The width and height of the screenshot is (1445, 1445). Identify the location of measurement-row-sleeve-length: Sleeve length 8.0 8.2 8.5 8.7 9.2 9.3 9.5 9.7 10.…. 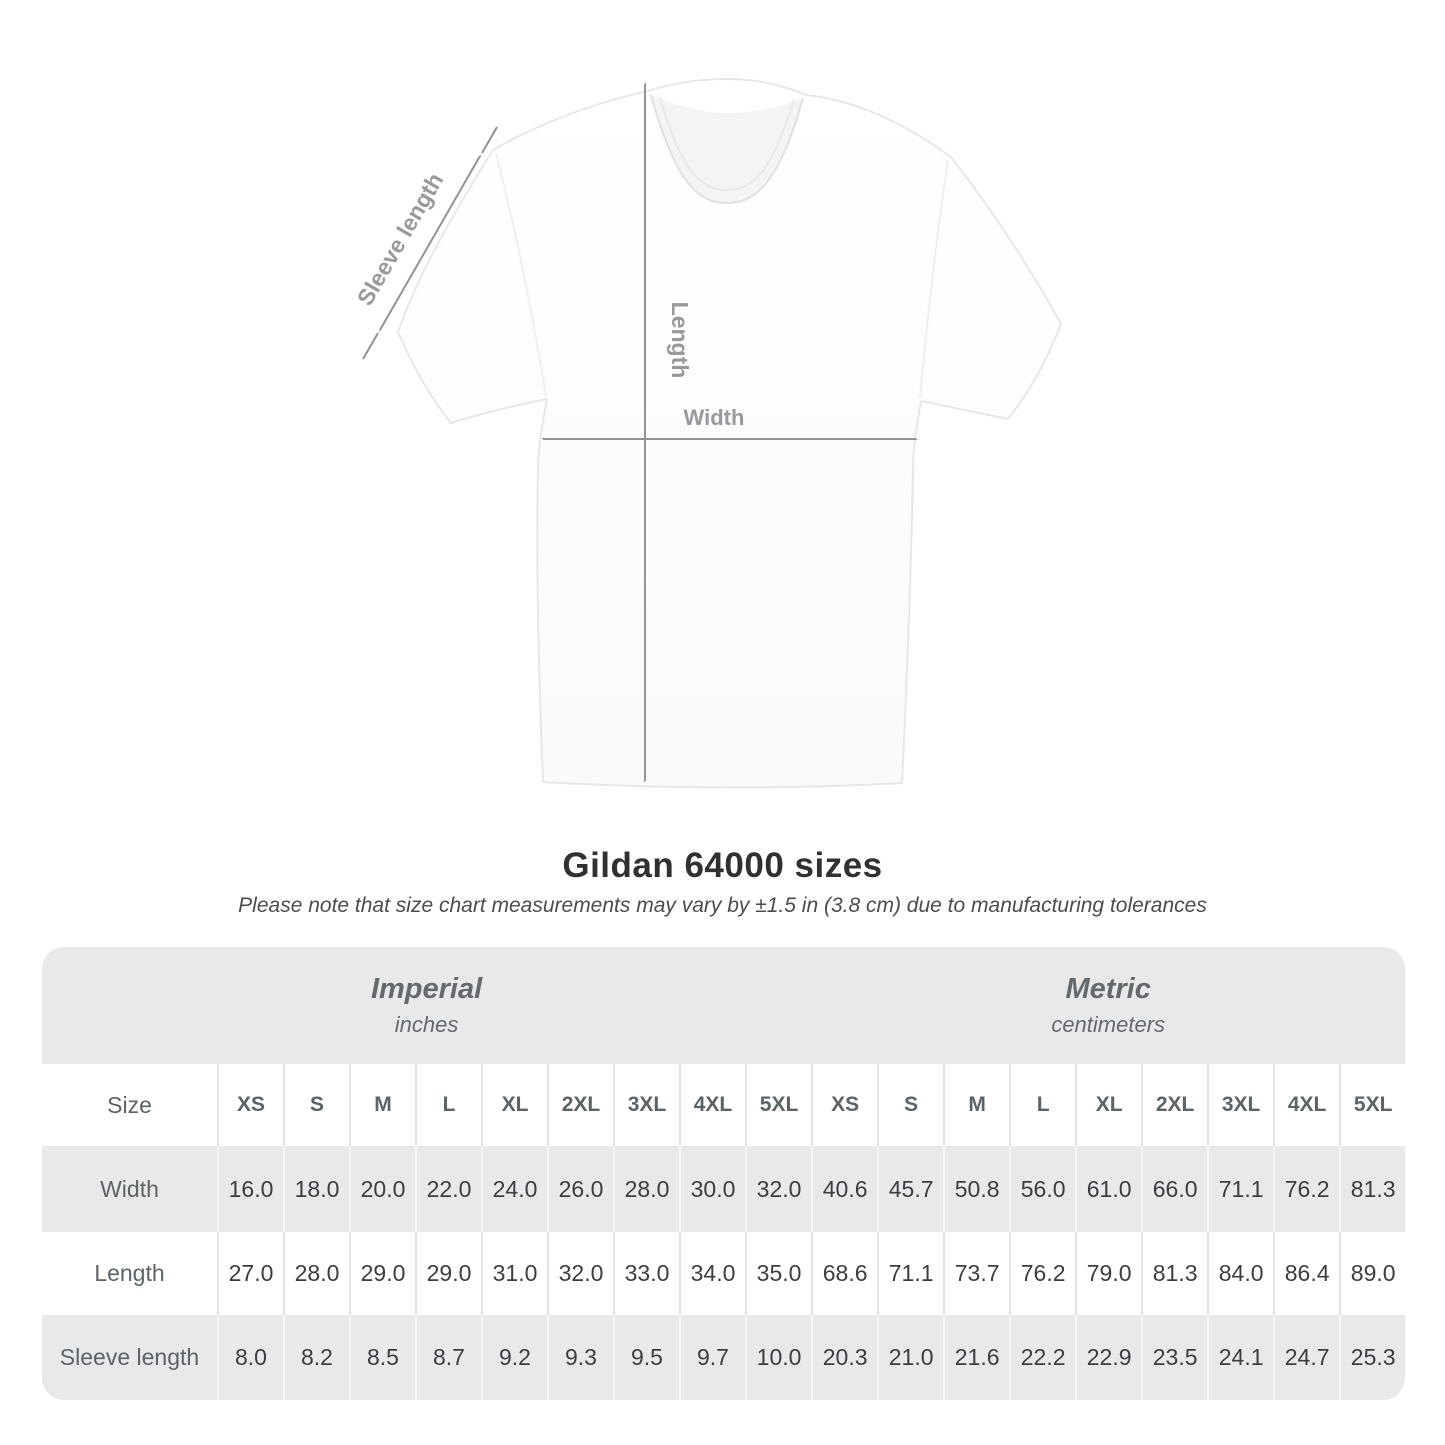
(724, 1357).